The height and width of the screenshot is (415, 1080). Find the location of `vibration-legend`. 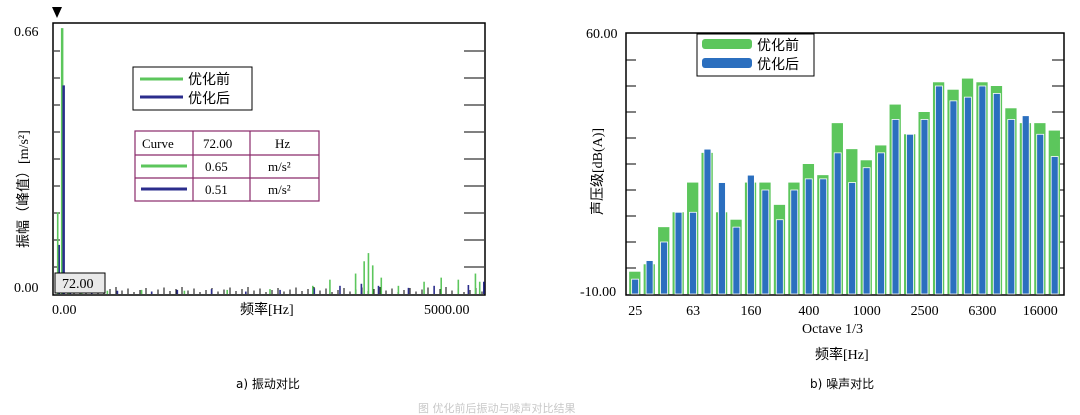

vibration-legend is located at coordinates (192, 88).